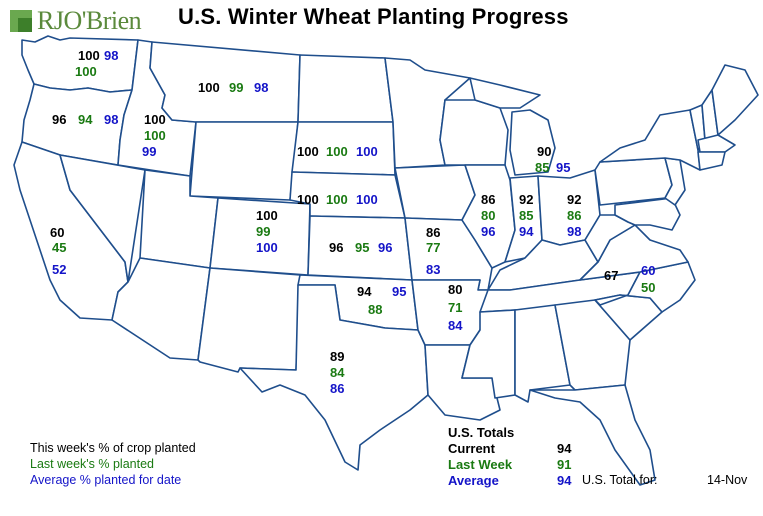  I want to click on oh-current: 92, so click(574, 199).